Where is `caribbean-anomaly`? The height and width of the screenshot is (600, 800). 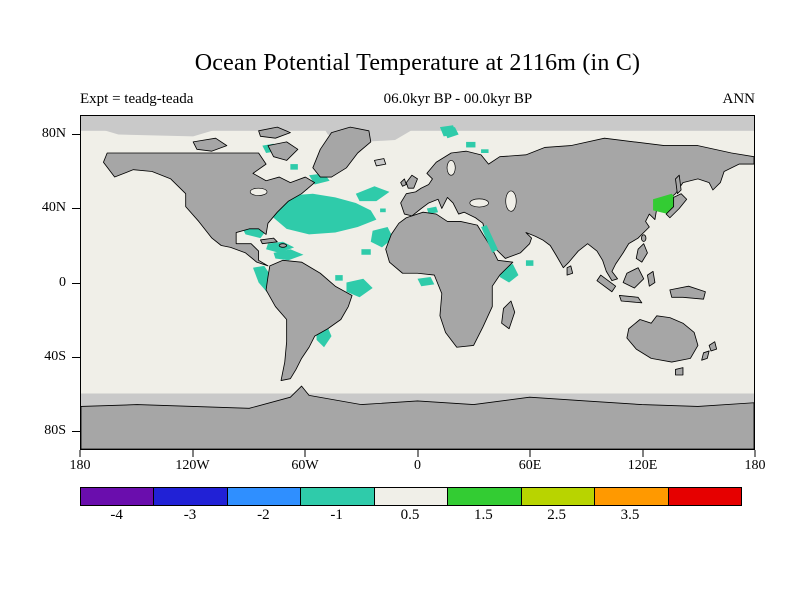
caribbean-anomaly is located at coordinates (280, 247).